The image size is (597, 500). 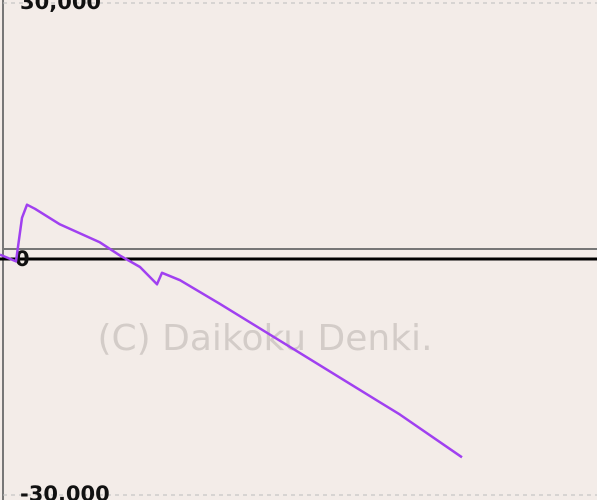 I want to click on y-tick-label: -30,000, so click(x=65, y=491).